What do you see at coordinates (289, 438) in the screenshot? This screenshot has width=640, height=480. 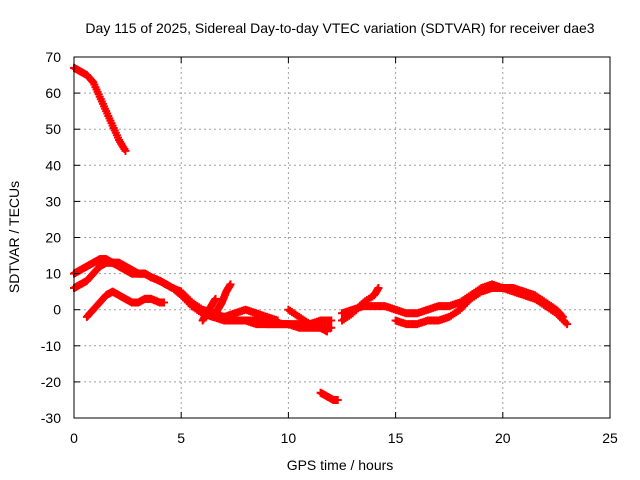 I see `x-tick-label: 10` at bounding box center [289, 438].